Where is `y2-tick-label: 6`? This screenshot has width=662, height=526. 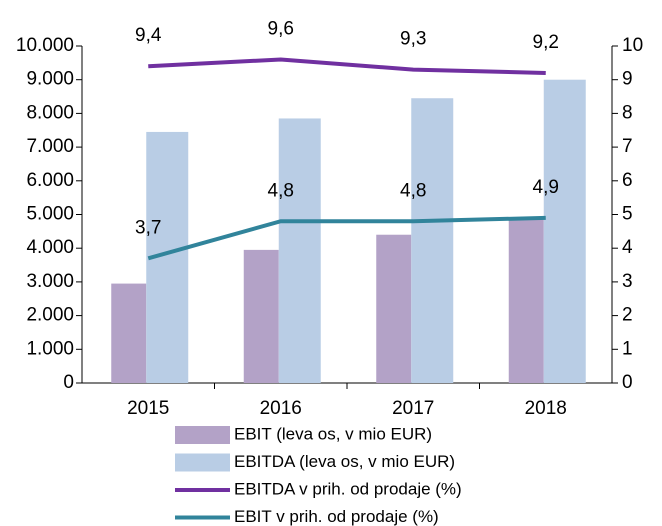
y2-tick-label: 6 is located at coordinates (627, 180).